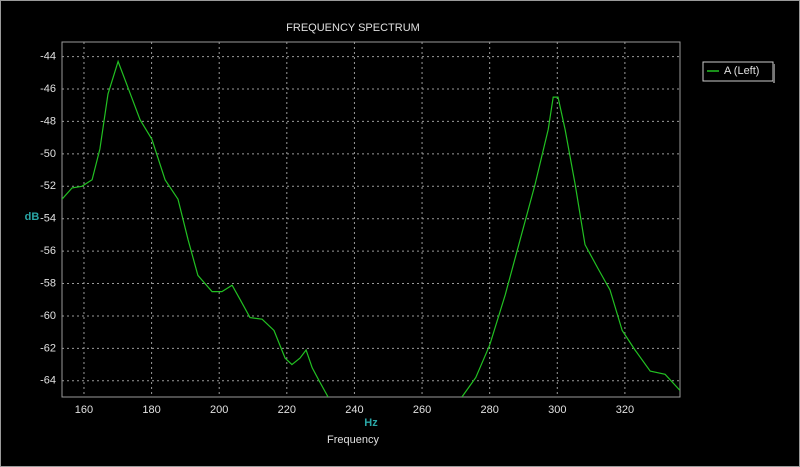 The image size is (800, 467). Describe the element at coordinates (422, 410) in the screenshot. I see `x-tick-label: 260` at that location.